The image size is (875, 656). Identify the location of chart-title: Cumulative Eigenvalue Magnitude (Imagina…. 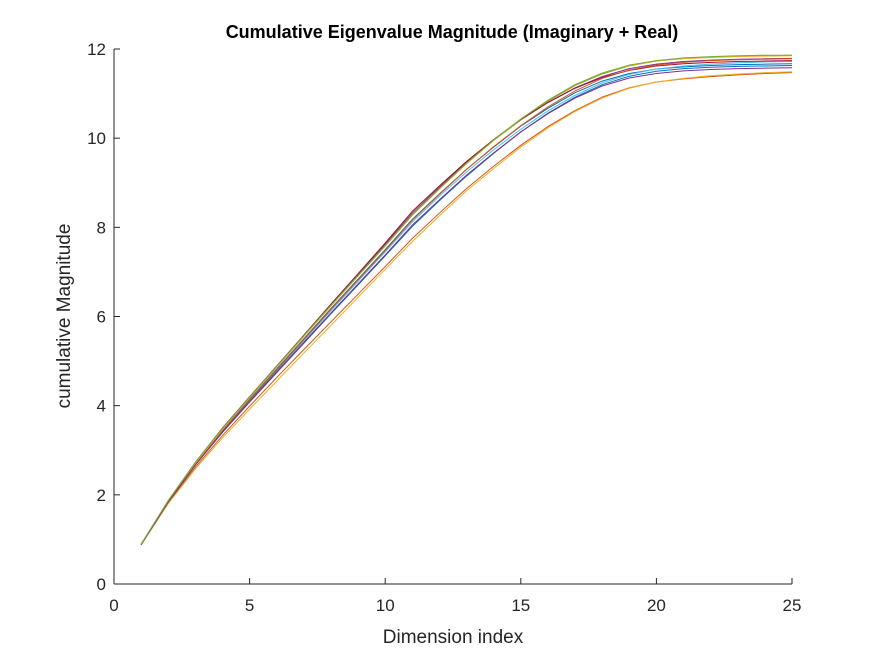
(452, 32).